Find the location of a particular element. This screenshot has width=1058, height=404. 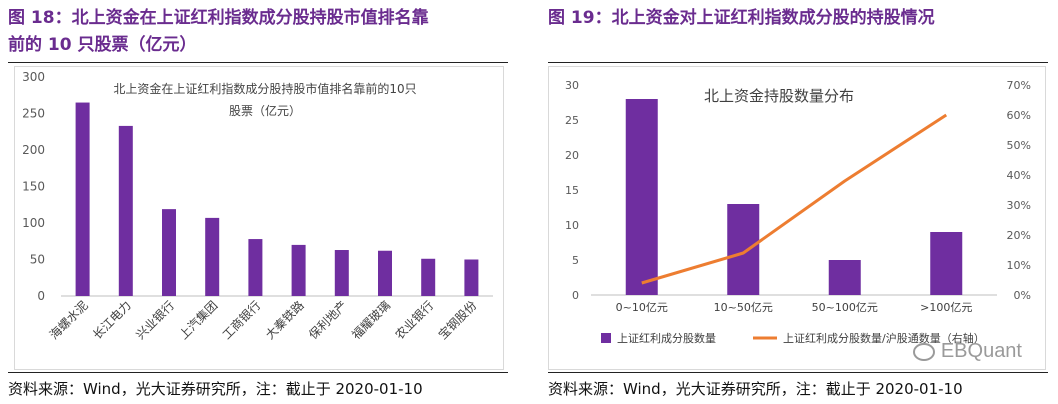

y-tick-label: 100 is located at coordinates (33, 223).